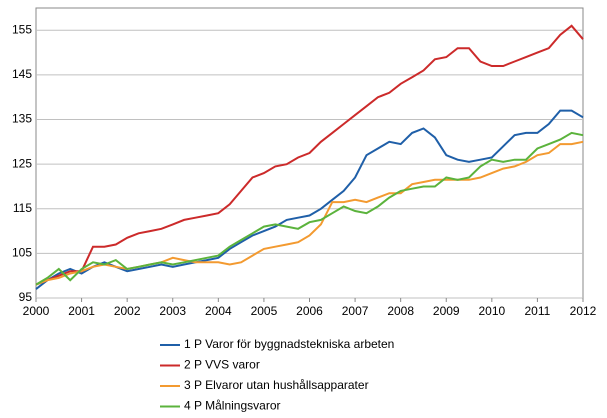 The width and height of the screenshot is (607, 418). I want to click on legend-label: 1 P Varor för byggnadstekniska arbeten, so click(289, 344).